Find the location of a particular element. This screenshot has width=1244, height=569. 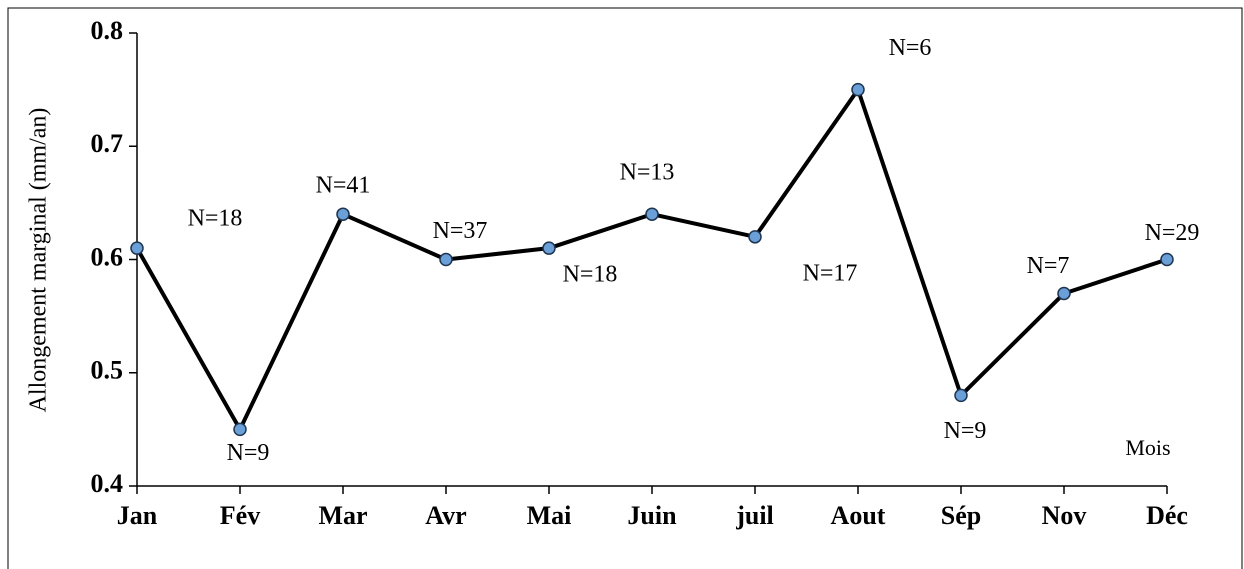

x-tick-label: Juin is located at coordinates (652, 515).